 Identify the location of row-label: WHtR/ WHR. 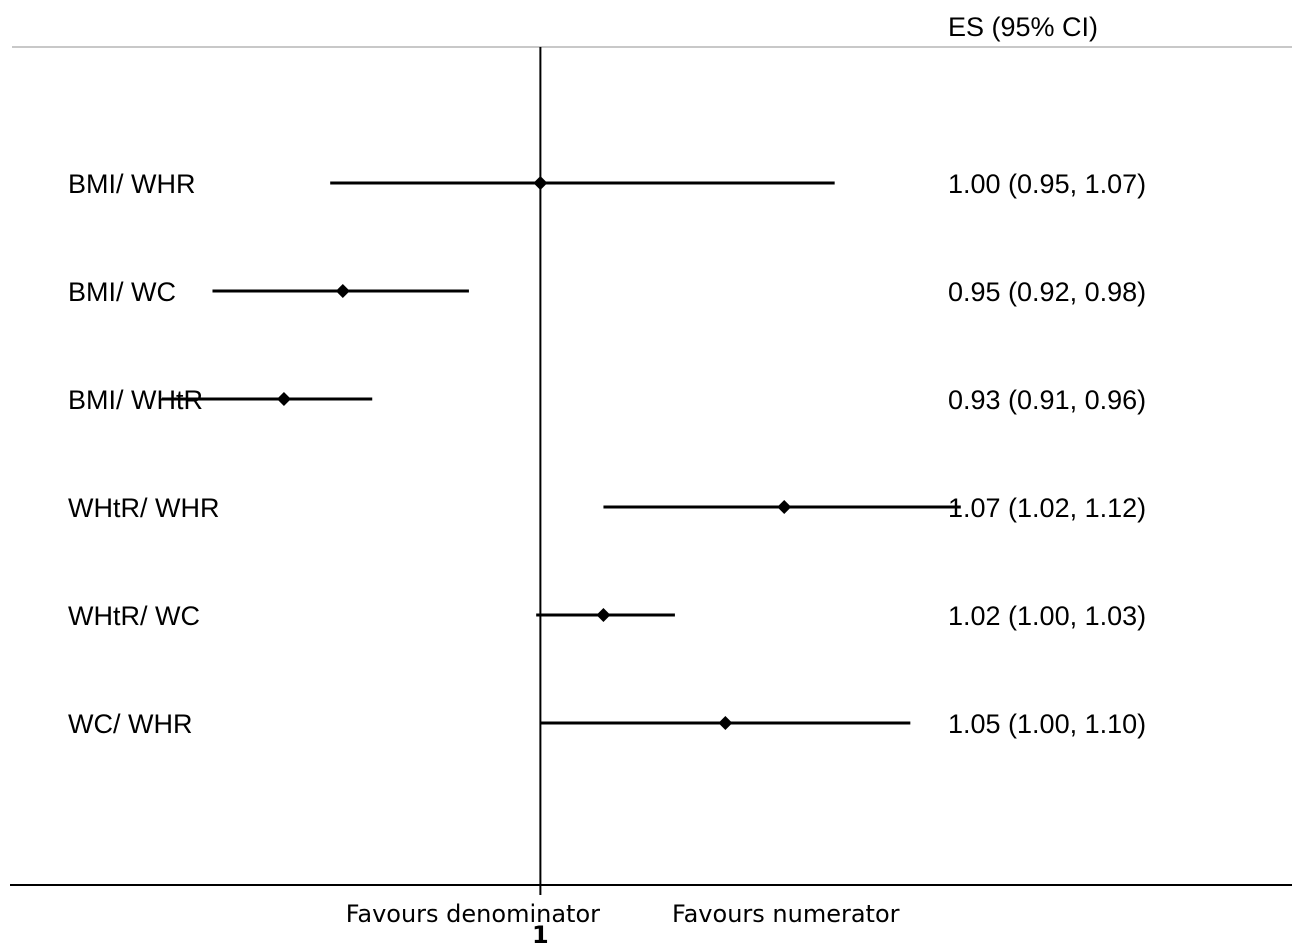
(143, 508).